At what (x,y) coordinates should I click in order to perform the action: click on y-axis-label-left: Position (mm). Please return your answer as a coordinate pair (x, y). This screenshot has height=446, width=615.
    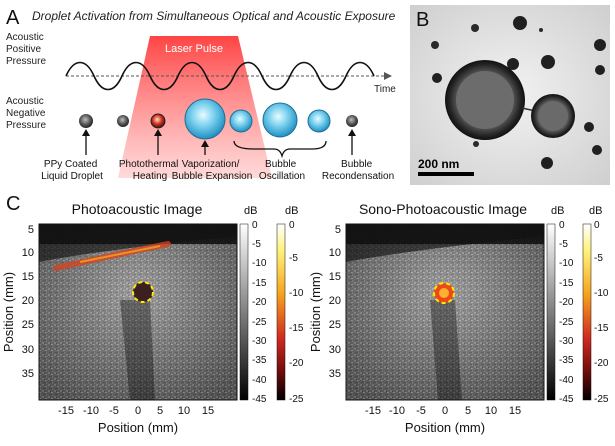
    Looking at the image, I should click on (8, 312).